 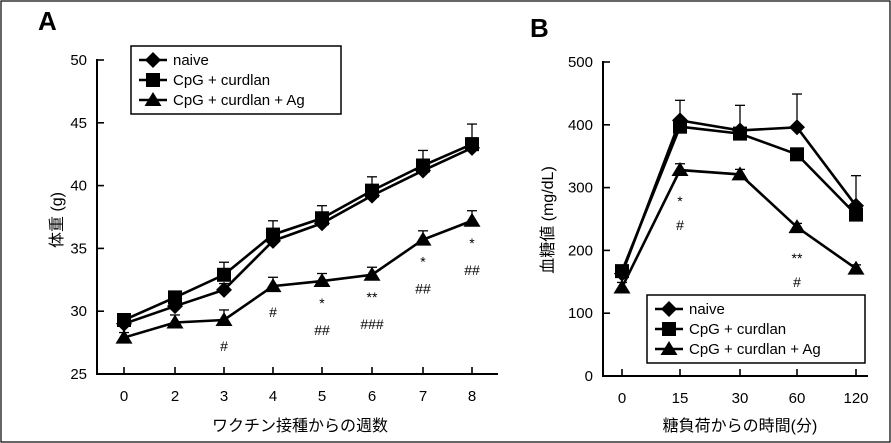 What do you see at coordinates (322, 396) in the screenshot?
I see `x-tick-label-a-5: 5` at bounding box center [322, 396].